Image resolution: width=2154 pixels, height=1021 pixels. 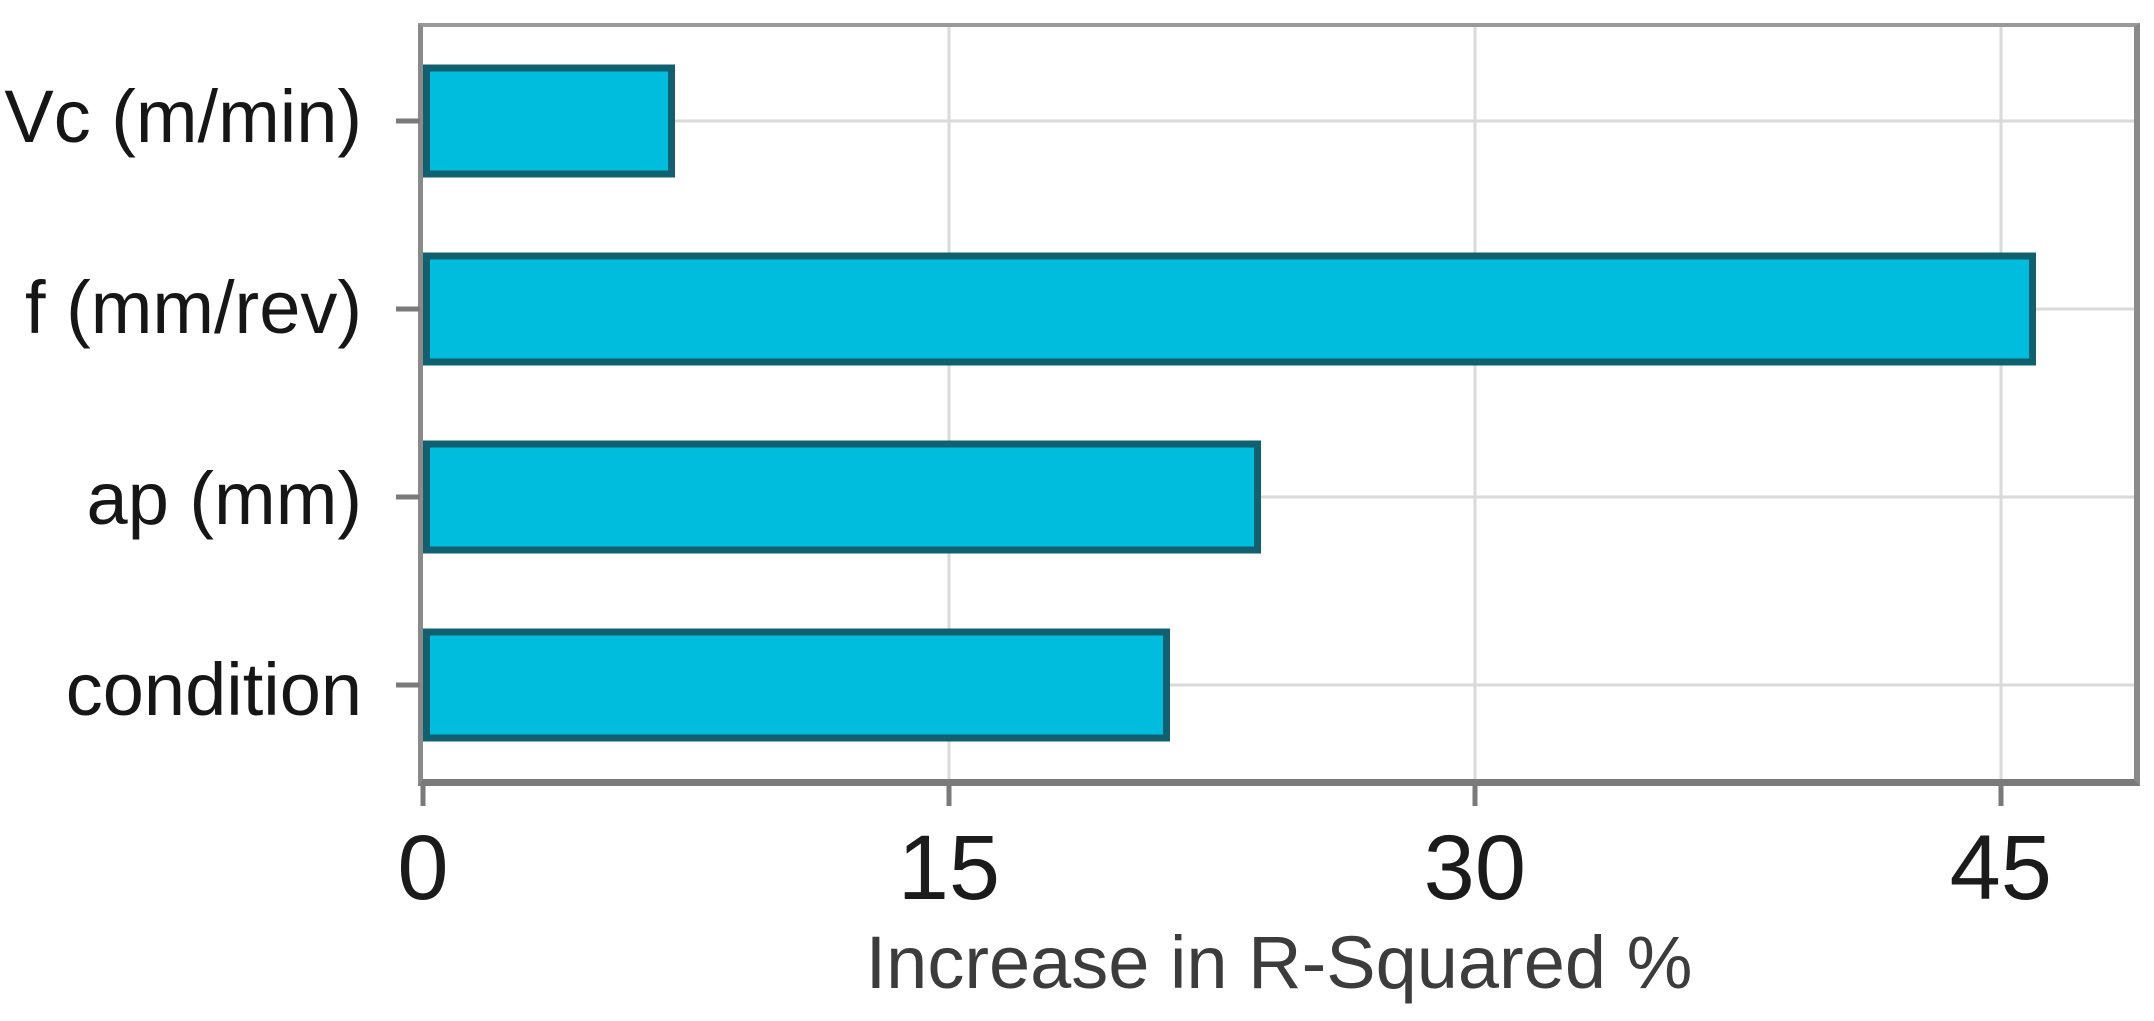 What do you see at coordinates (2000, 868) in the screenshot?
I see `x-tick-label: 45` at bounding box center [2000, 868].